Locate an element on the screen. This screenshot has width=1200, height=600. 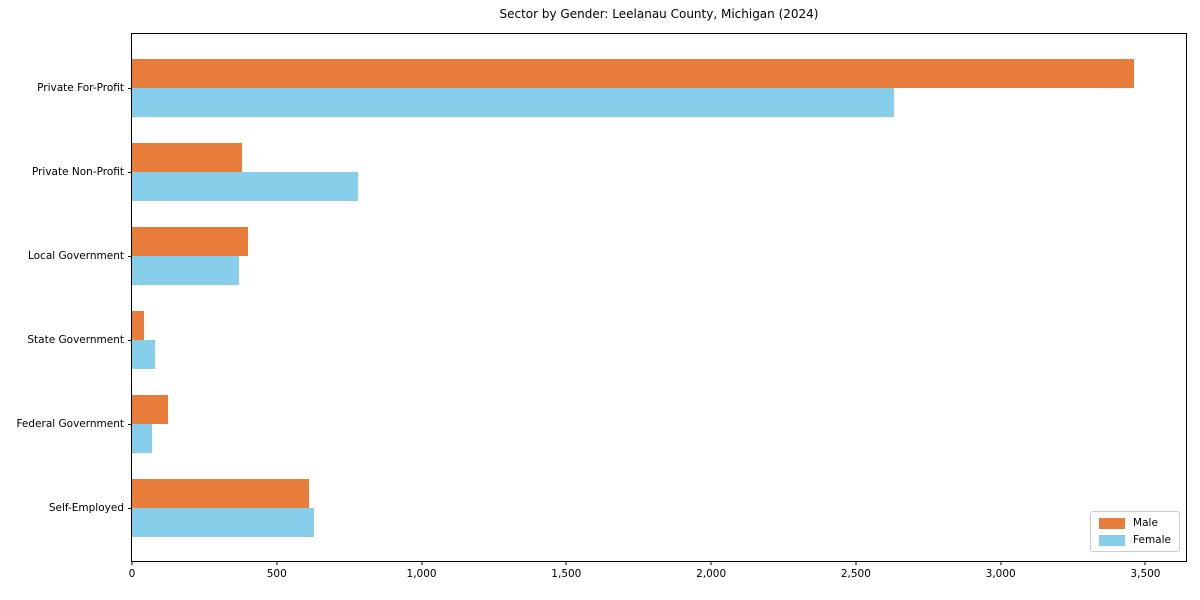
x-tick-label: 3,500 is located at coordinates (1145, 574).